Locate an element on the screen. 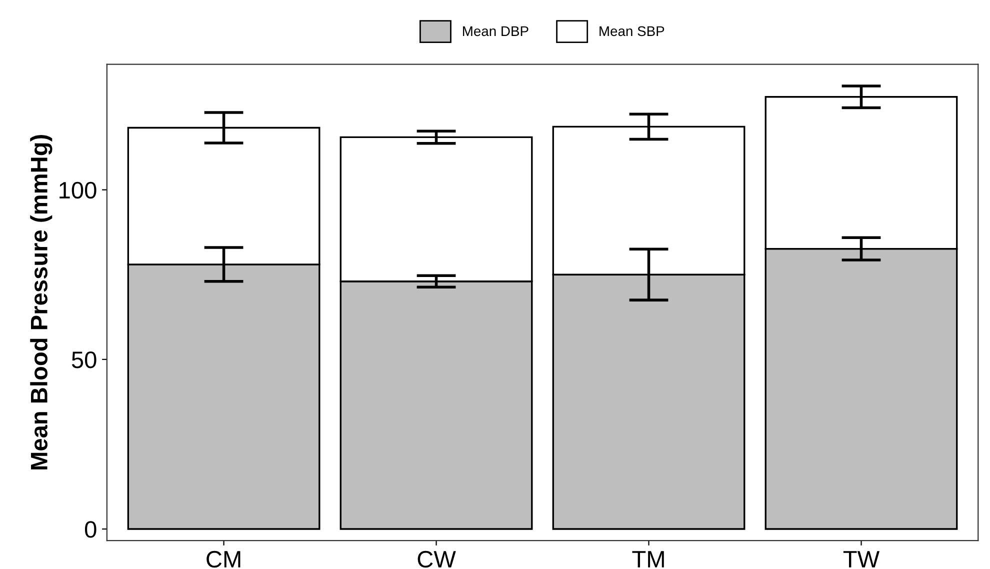  y-axis-title: Mean Blood Pressure (mmHg) is located at coordinates (41, 302).